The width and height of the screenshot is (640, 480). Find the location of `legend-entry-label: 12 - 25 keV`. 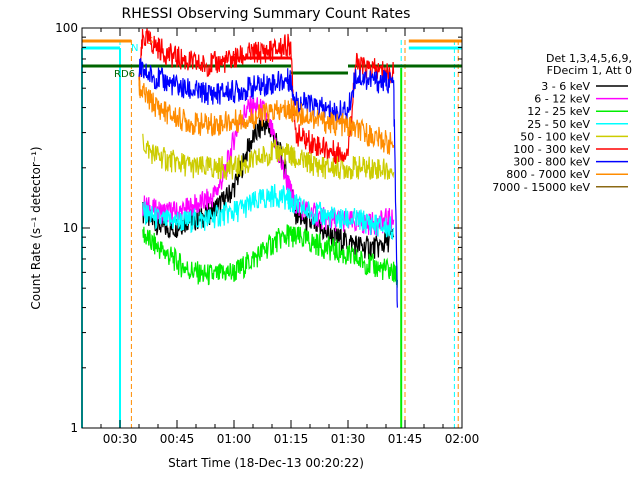

legend-entry-label: 12 - 25 keV is located at coordinates (558, 111).